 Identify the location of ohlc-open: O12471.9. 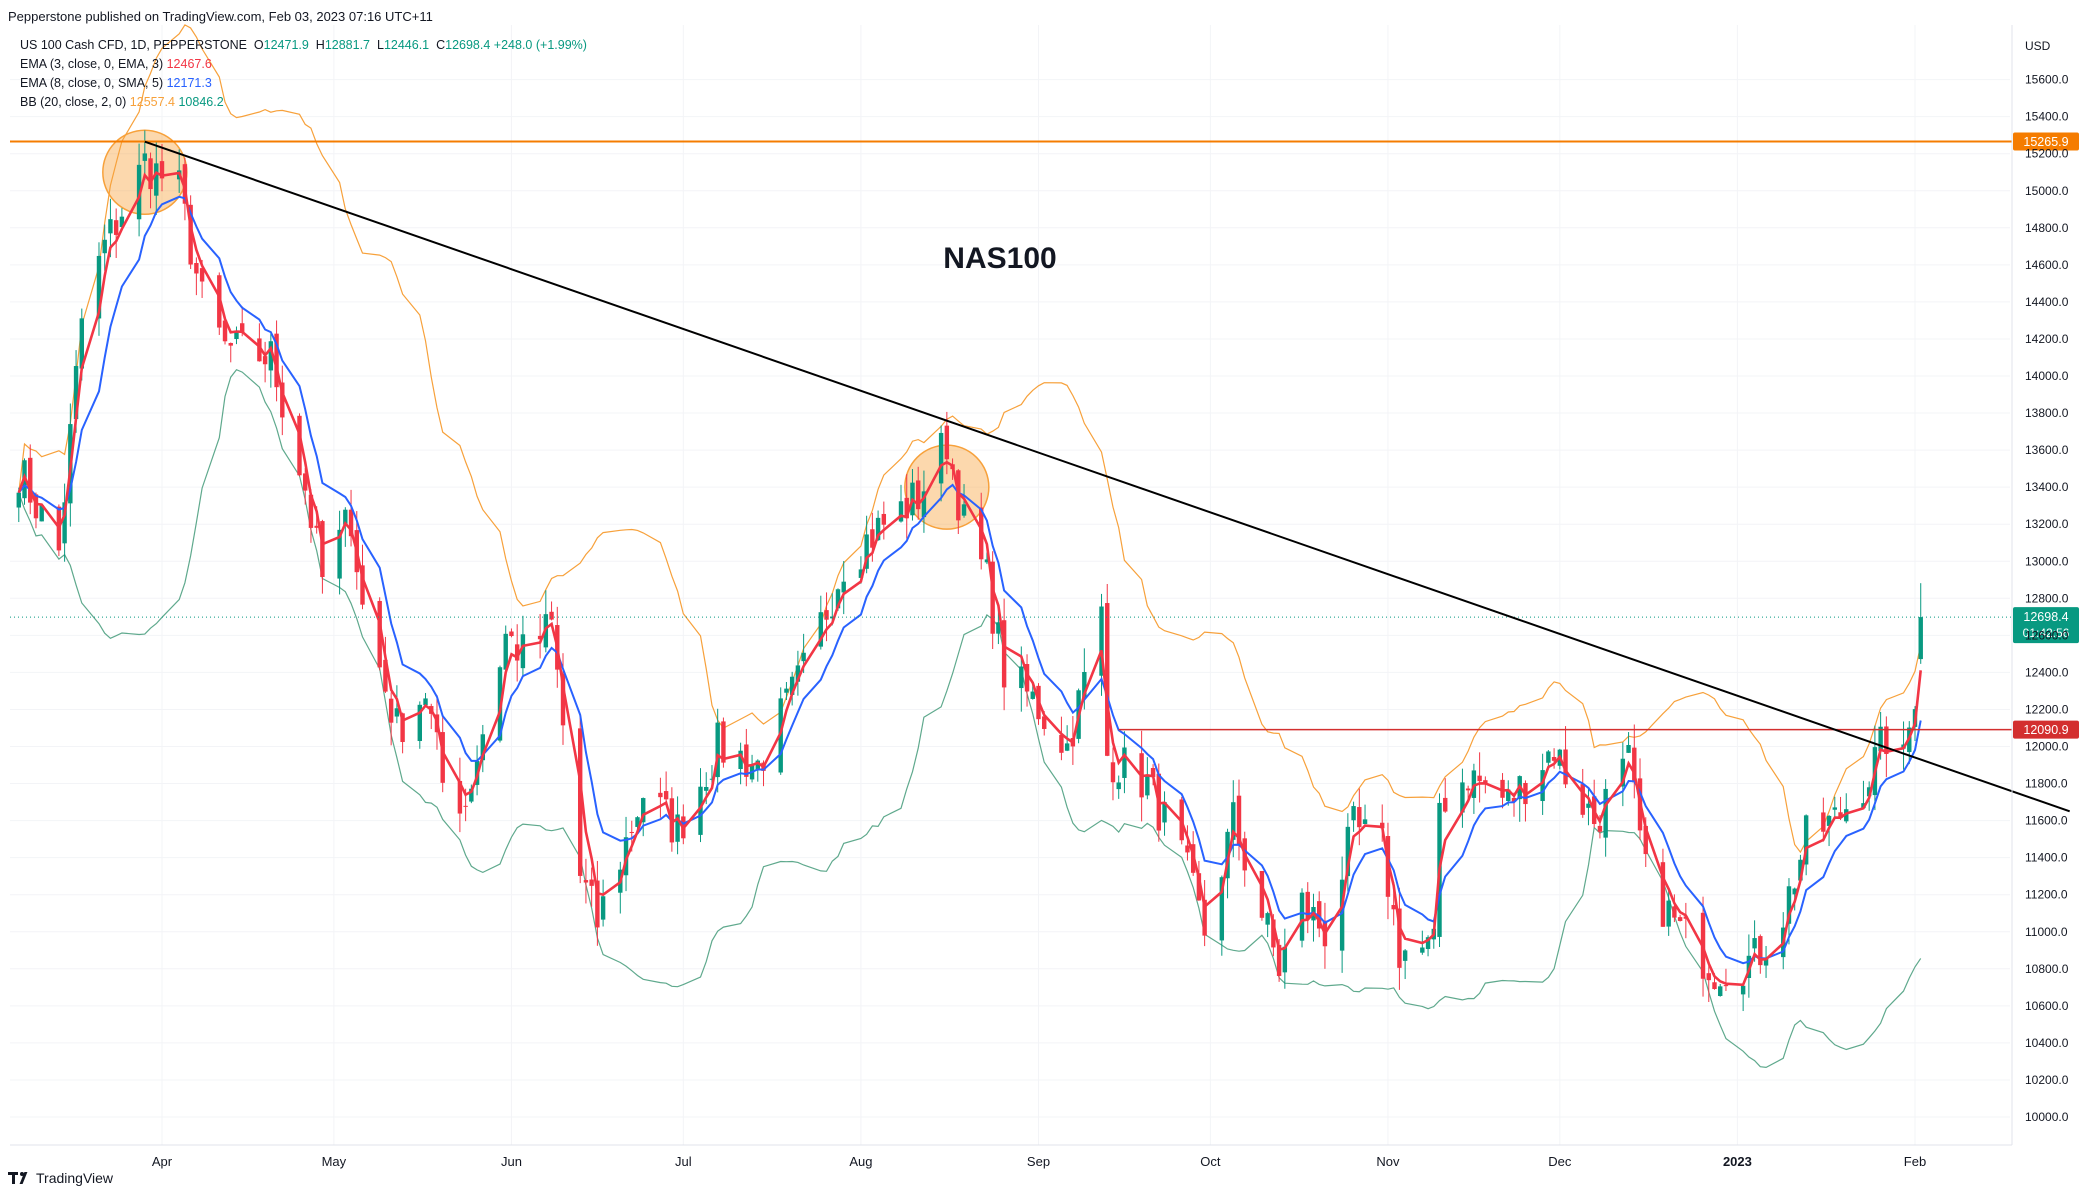
(281, 45).